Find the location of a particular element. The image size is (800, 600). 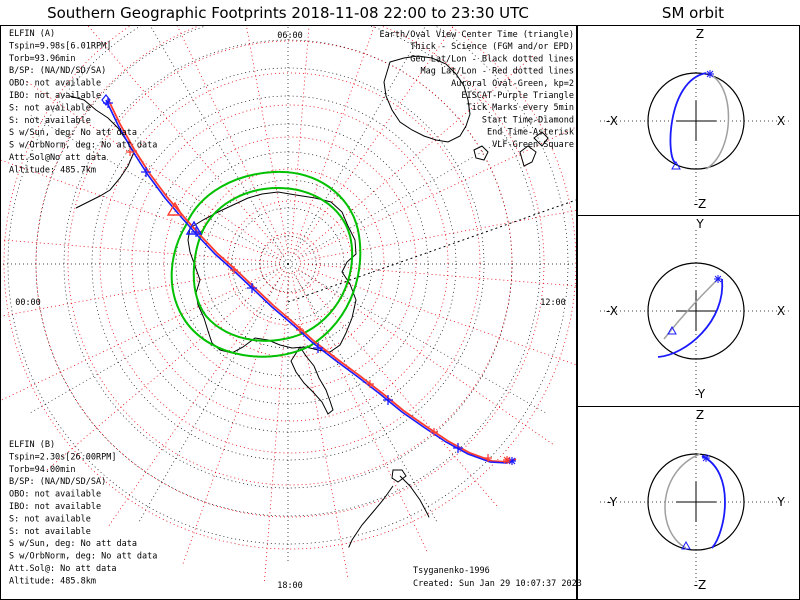

clock-label-left: 00:00 is located at coordinates (28, 303).